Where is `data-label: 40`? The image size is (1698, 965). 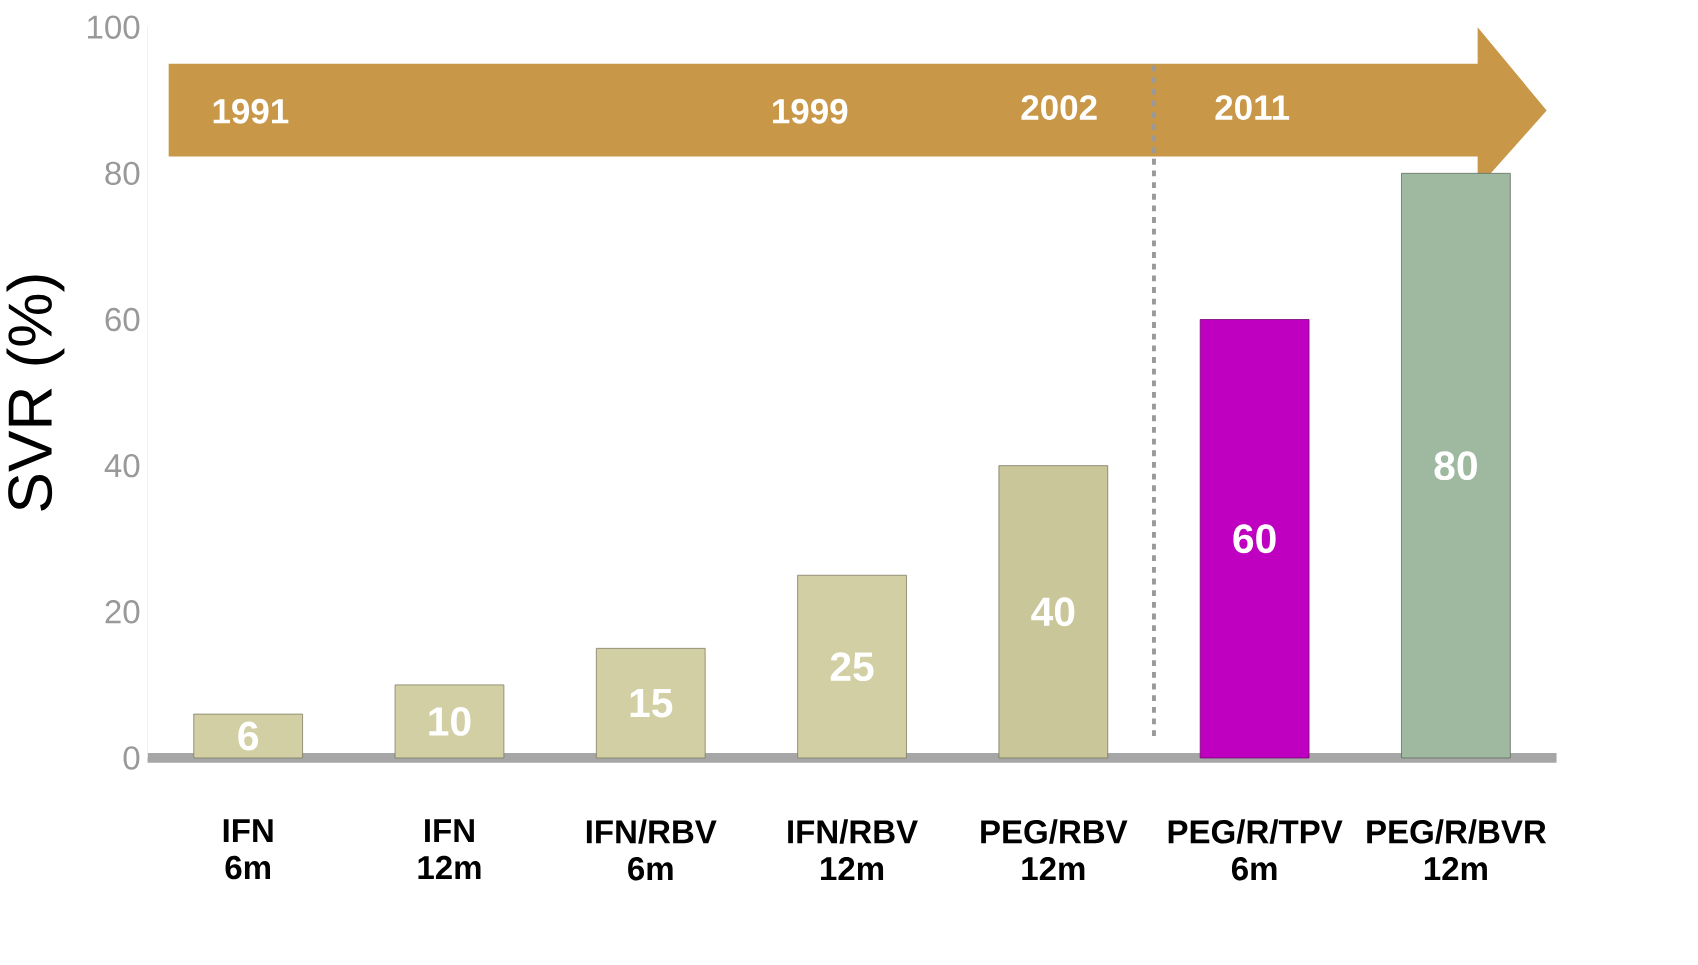
data-label: 40 is located at coordinates (1053, 612).